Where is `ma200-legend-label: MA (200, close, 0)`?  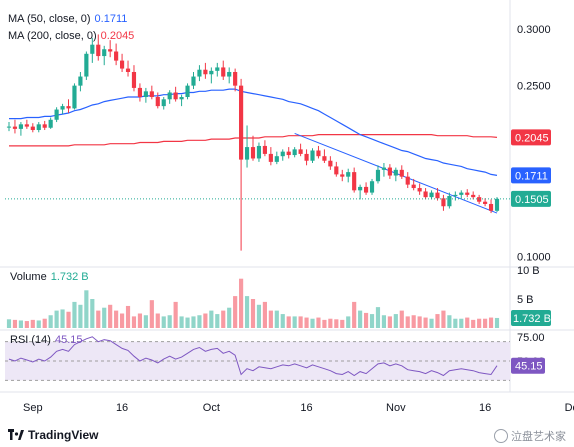 ma200-legend-label: MA (200, close, 0) is located at coordinates (52, 36).